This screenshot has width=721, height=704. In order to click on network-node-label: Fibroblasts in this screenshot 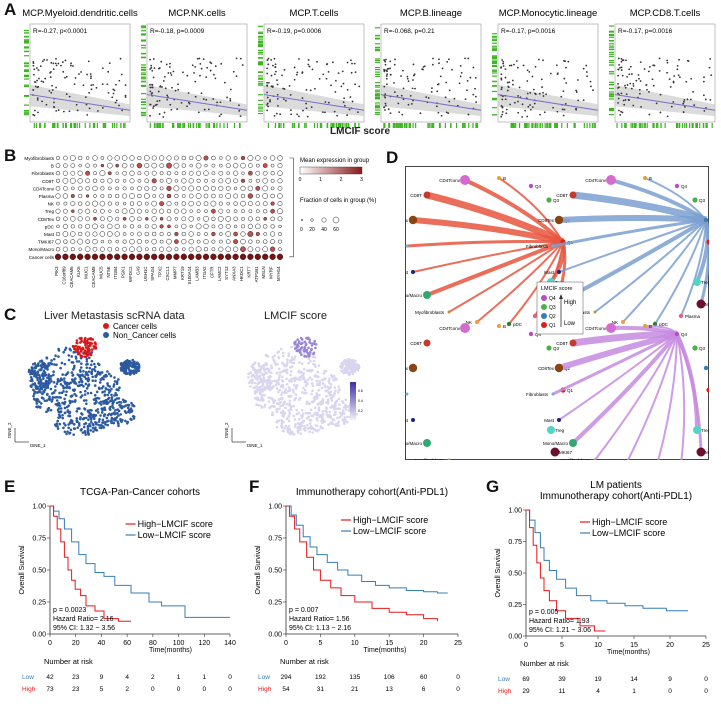, I will do `click(537, 394)`.